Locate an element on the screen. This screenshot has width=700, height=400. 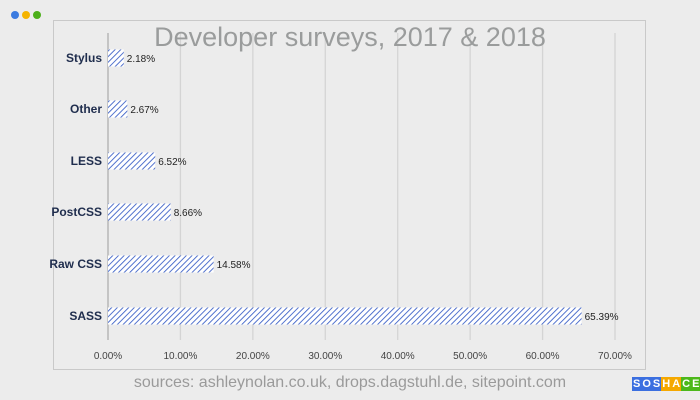
blue-dot-icon is located at coordinates (15, 15).